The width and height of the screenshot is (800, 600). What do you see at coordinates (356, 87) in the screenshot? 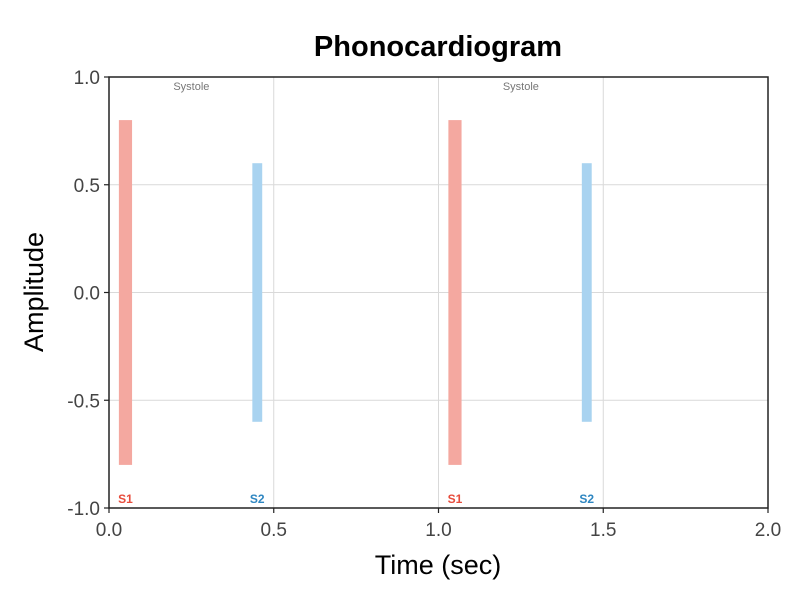
I see `annotations: Systole Systole` at bounding box center [356, 87].